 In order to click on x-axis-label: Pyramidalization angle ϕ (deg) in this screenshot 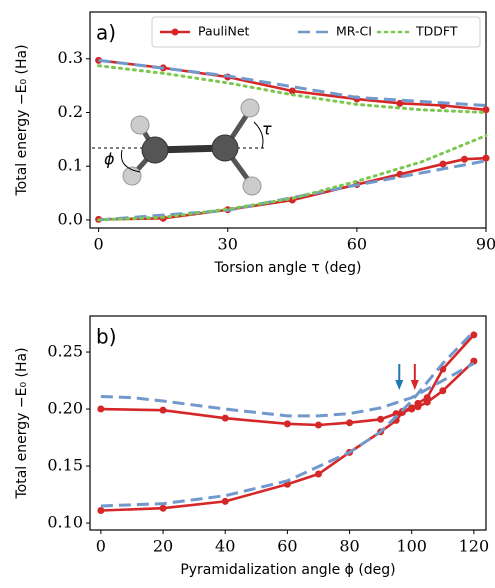, I will do `click(287, 570)`.